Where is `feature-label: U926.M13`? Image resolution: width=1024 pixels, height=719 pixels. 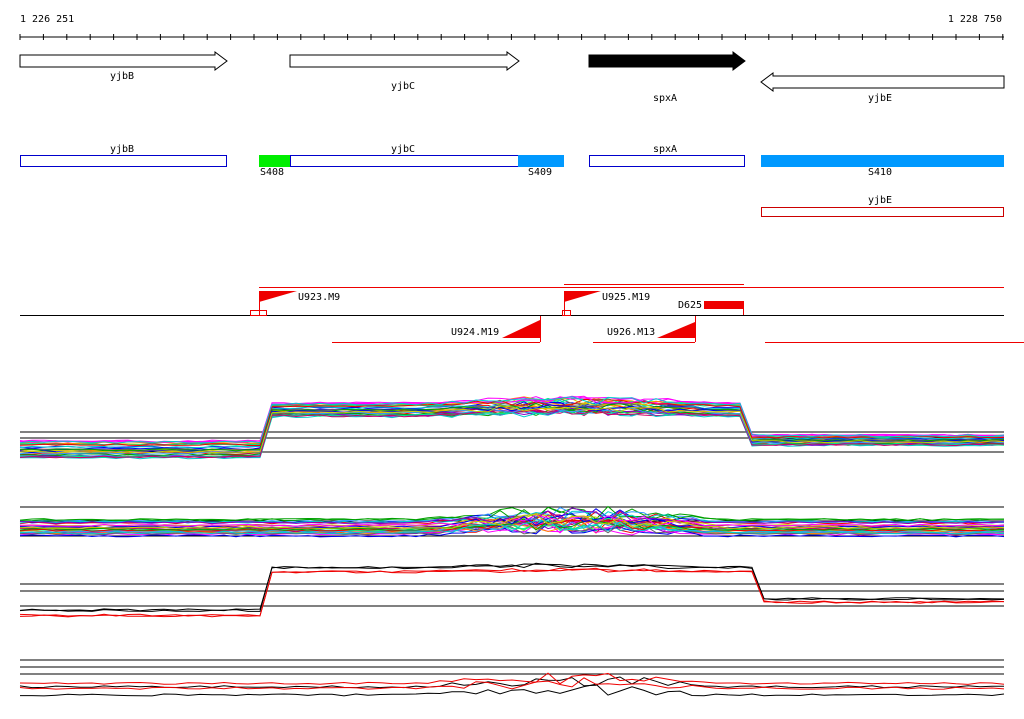
feature-label: U926.M13 is located at coordinates (631, 332).